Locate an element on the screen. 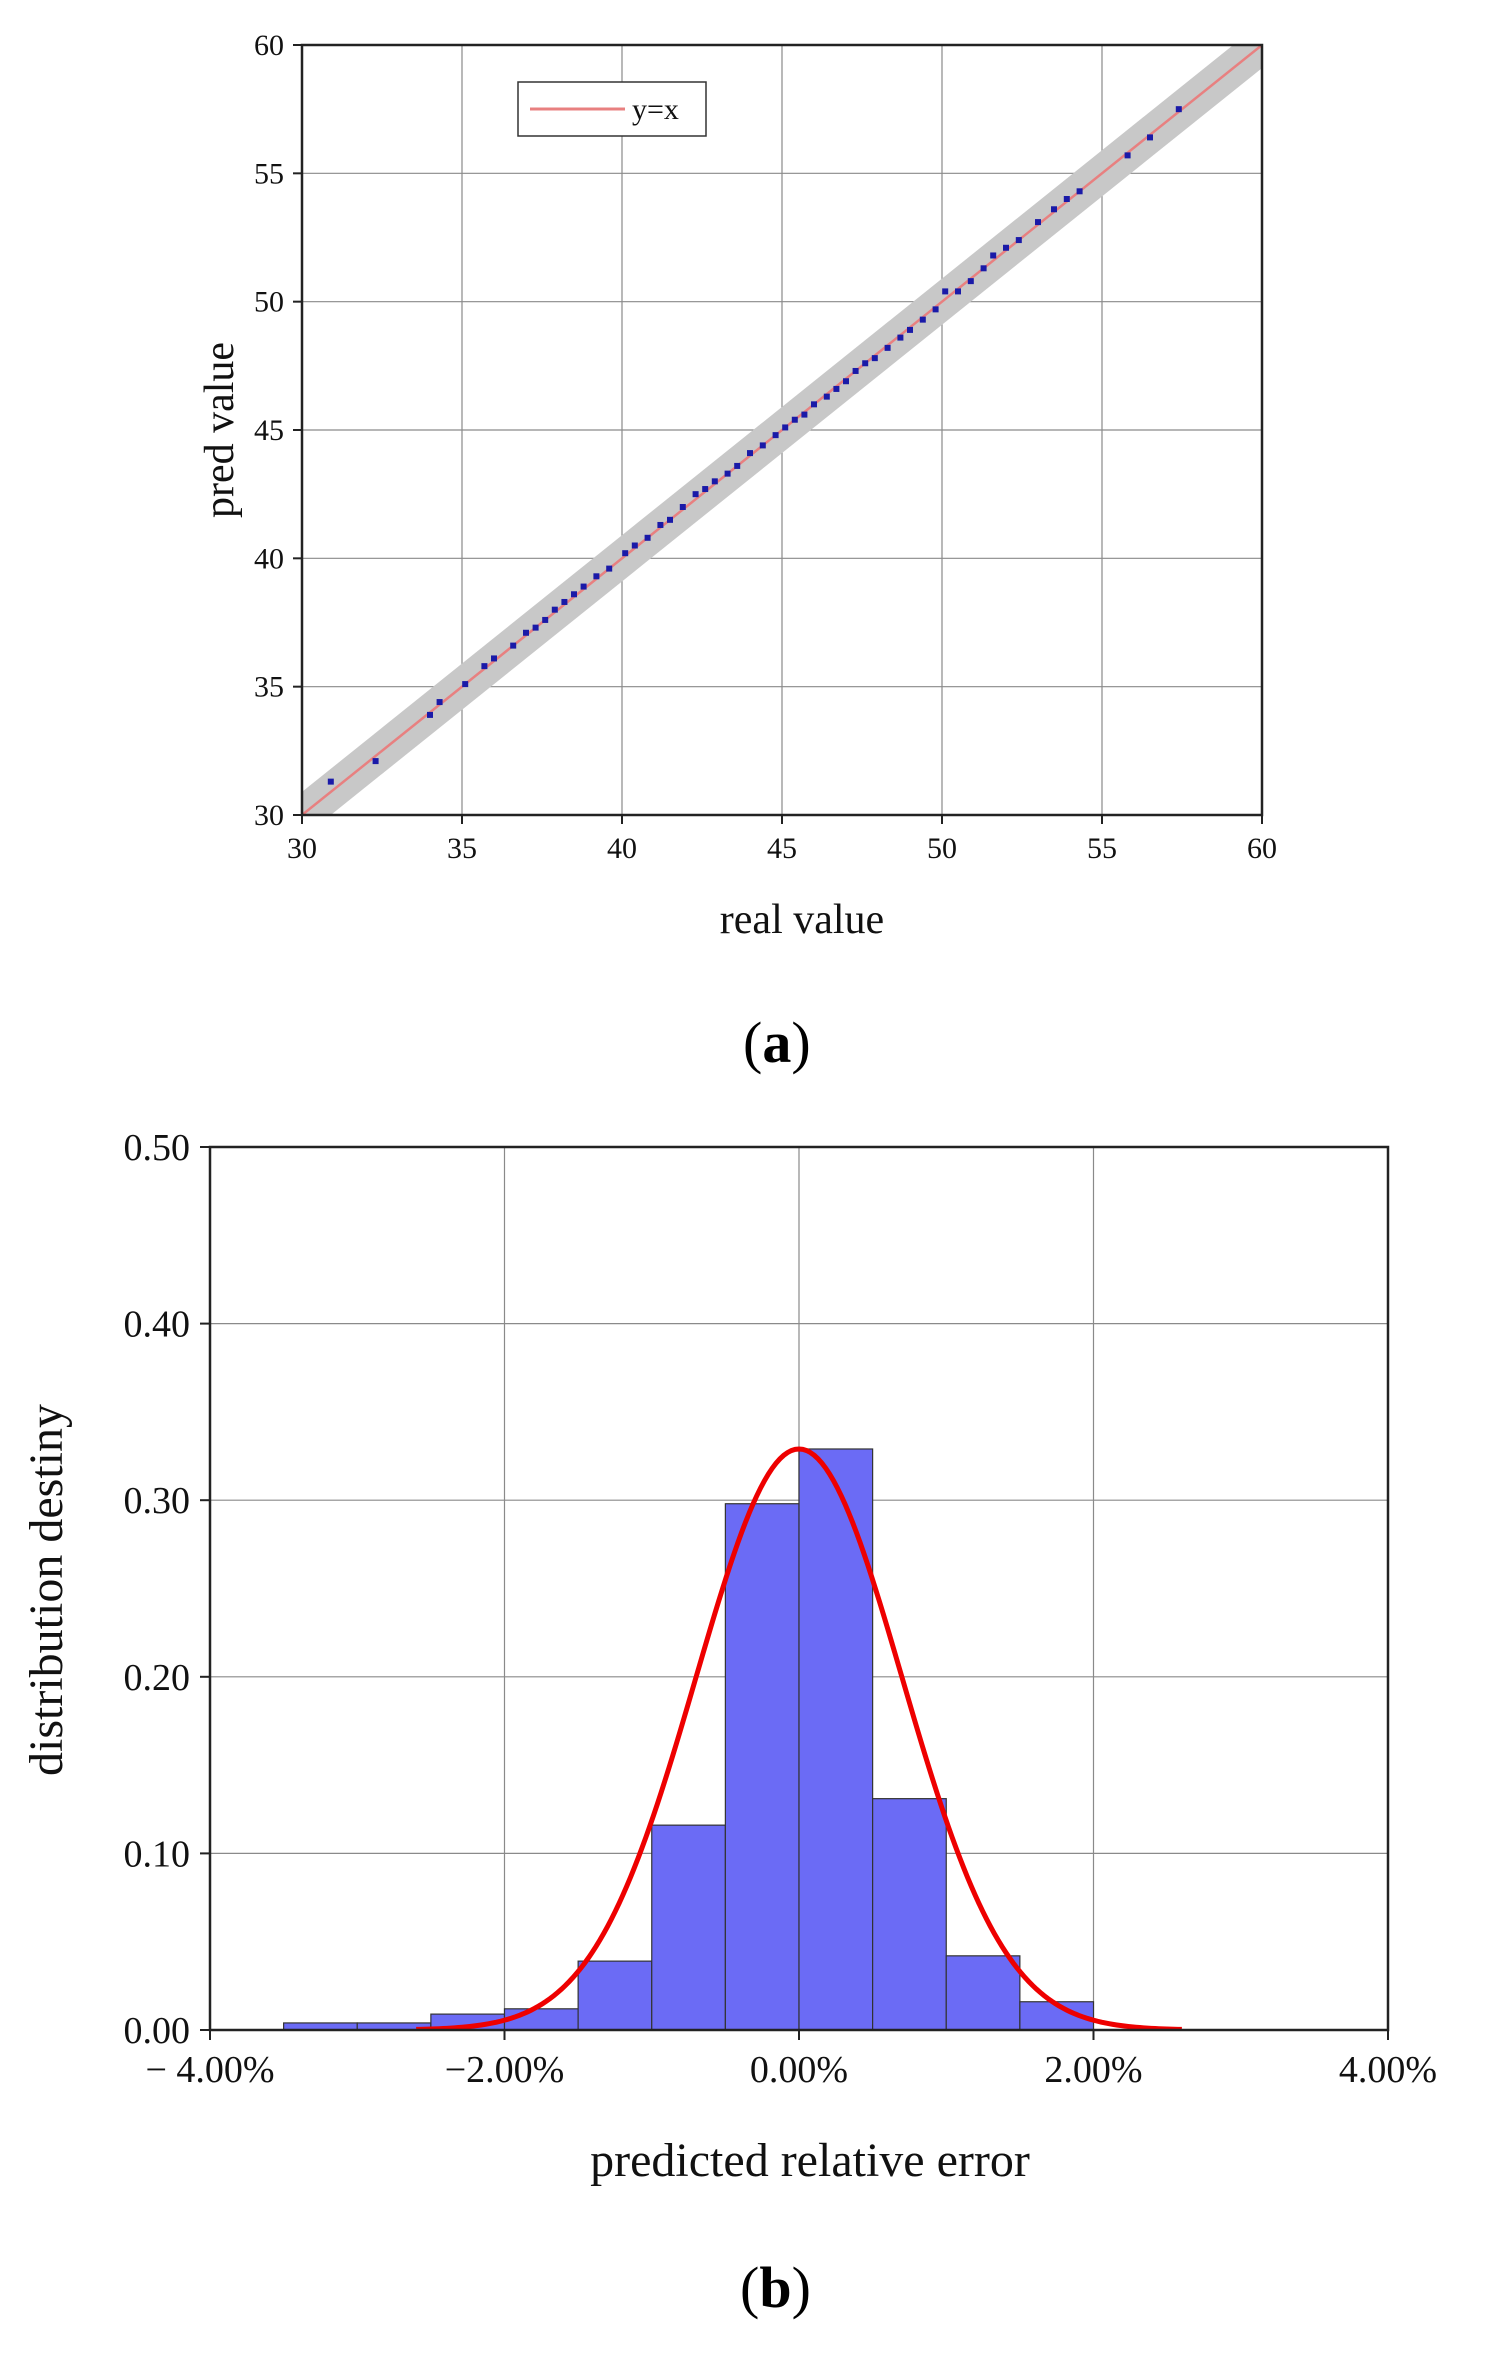 This screenshot has height=2363, width=1501. x-tick-label: 40 is located at coordinates (622, 848).